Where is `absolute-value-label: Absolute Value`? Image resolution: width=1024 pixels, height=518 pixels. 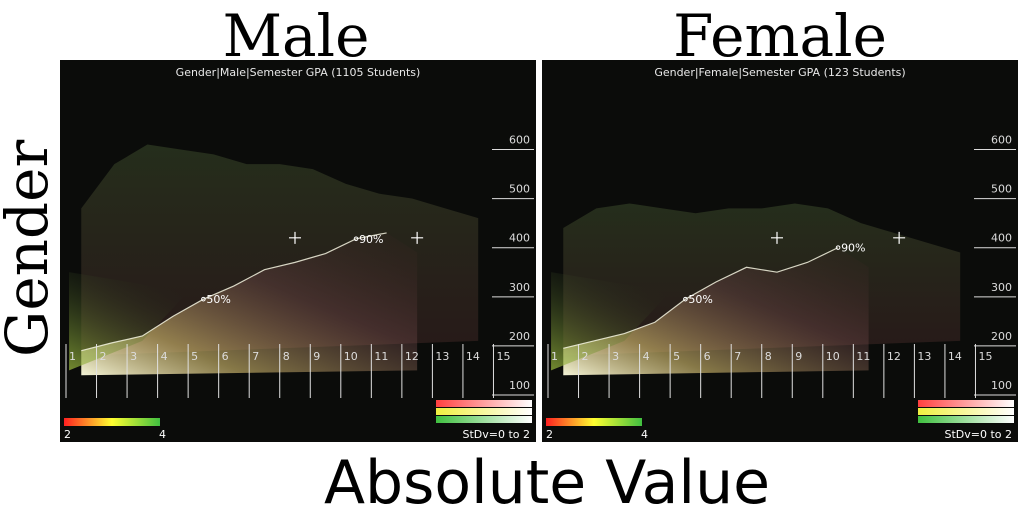
absolute-value-label: Absolute Value is located at coordinates (512, 483).